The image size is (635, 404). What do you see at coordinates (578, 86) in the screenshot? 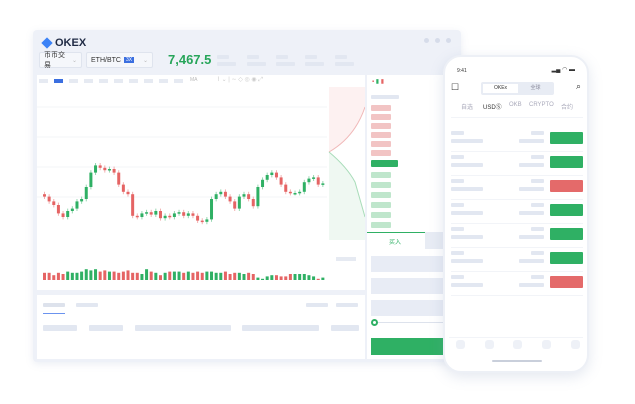
I see `search-icon: ⌕` at bounding box center [578, 86].